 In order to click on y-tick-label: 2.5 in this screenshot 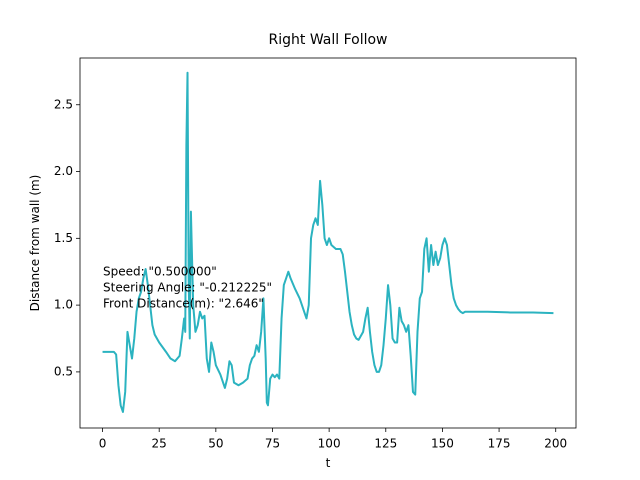, I will do `click(63, 104)`.